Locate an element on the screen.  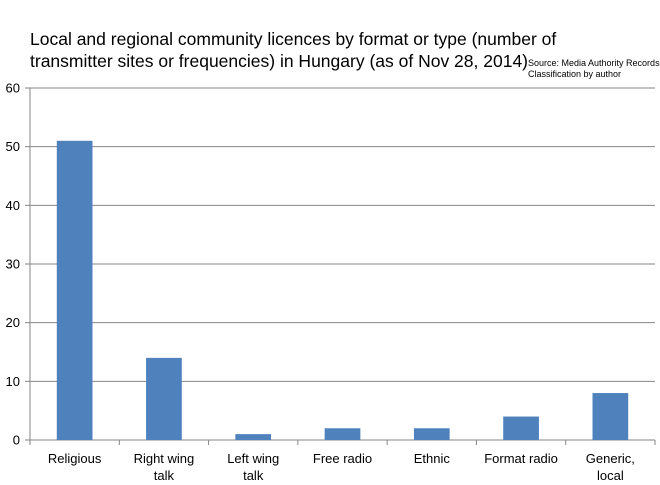
x-category-label: Right wing talk is located at coordinates (164, 467).